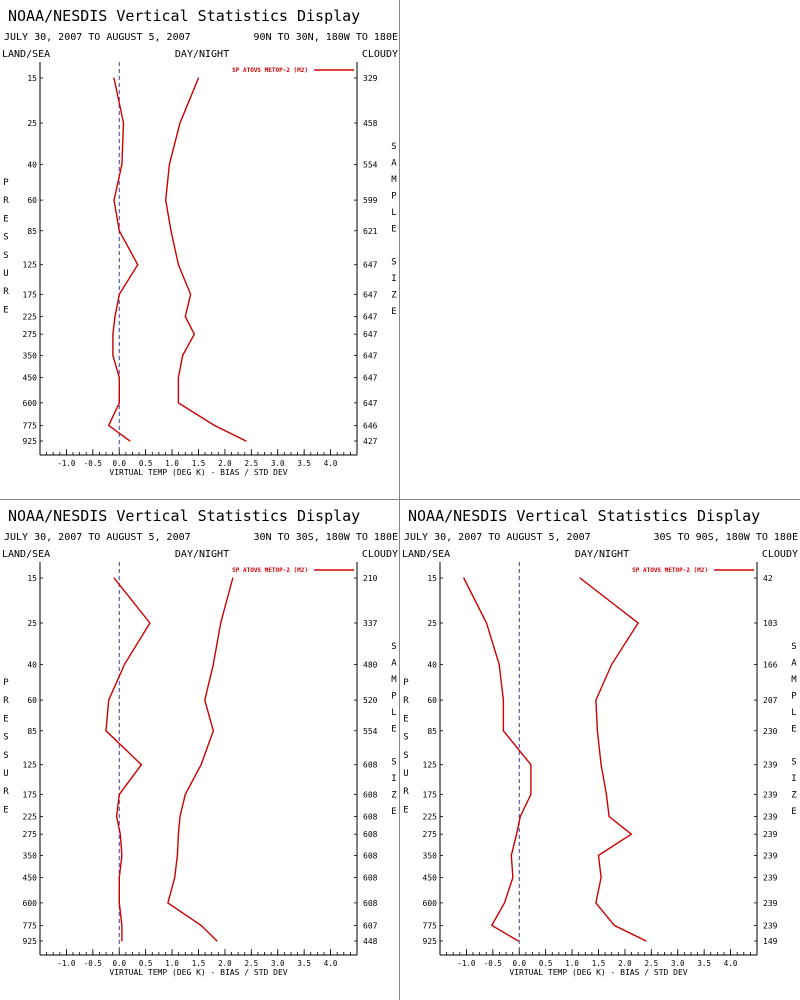 The height and width of the screenshot is (1000, 800). What do you see at coordinates (599, 963) in the screenshot?
I see `x-tick-label: 1.5` at bounding box center [599, 963].